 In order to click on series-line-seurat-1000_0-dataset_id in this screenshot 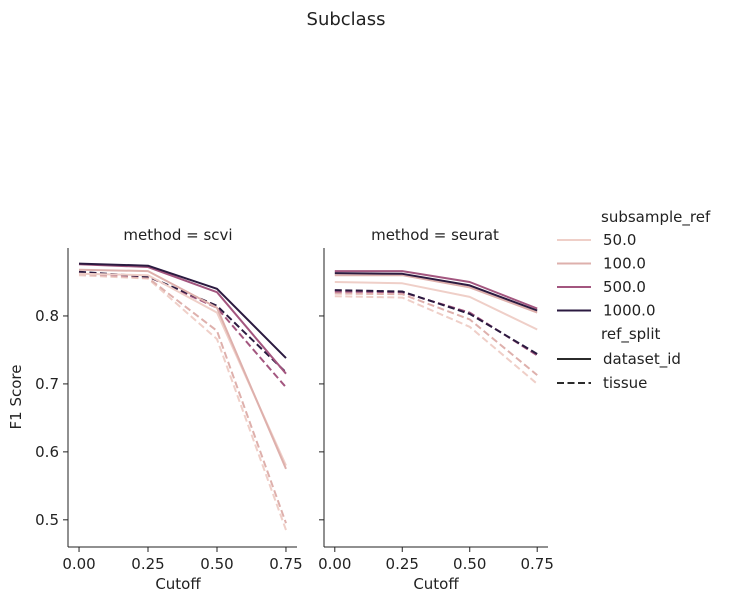, I will do `click(436, 292)`.